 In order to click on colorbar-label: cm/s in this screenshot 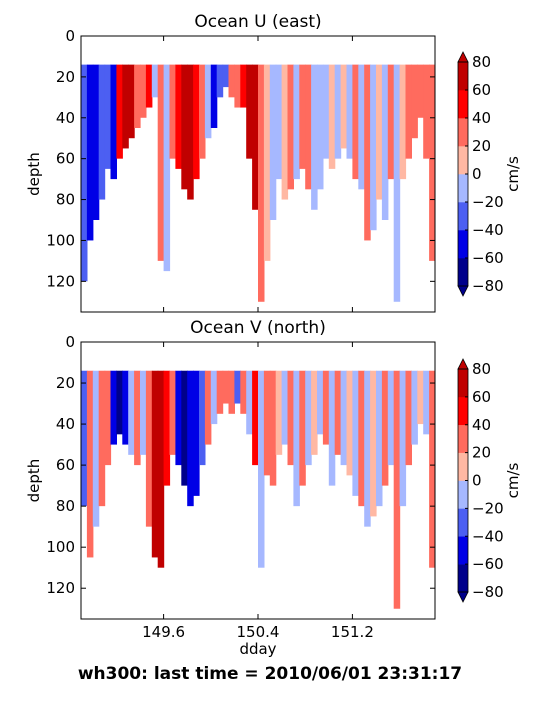, I will do `click(513, 174)`.